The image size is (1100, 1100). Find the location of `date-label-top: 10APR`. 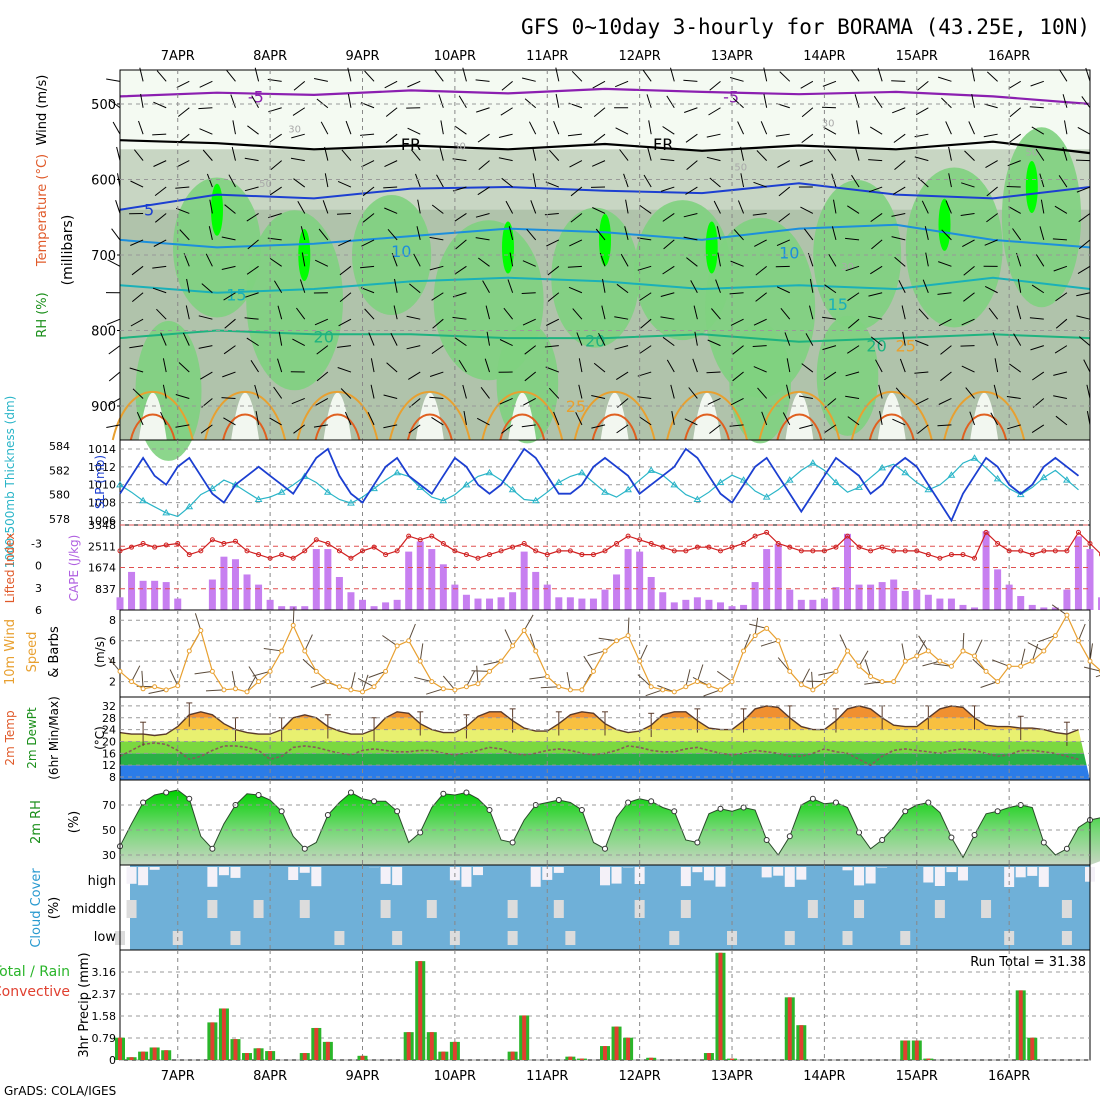

date-label-top: 10APR is located at coordinates (455, 56).